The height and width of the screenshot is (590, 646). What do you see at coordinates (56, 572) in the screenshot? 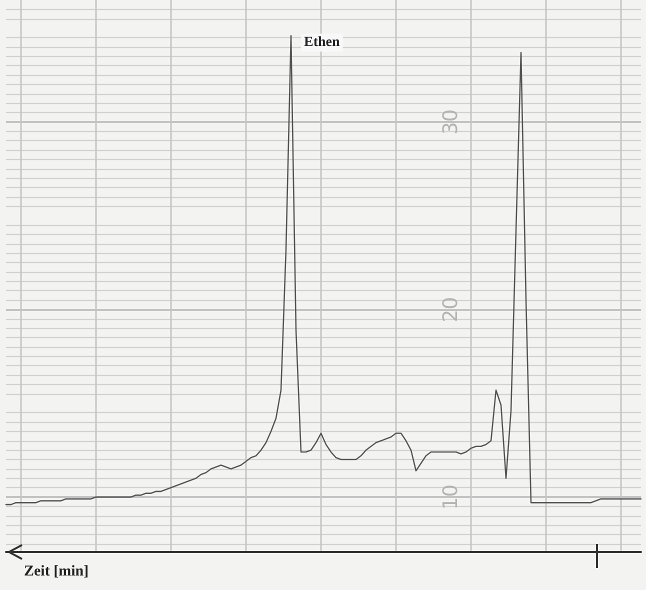
I see `x-axis-title: Zeit [min]` at bounding box center [56, 572].